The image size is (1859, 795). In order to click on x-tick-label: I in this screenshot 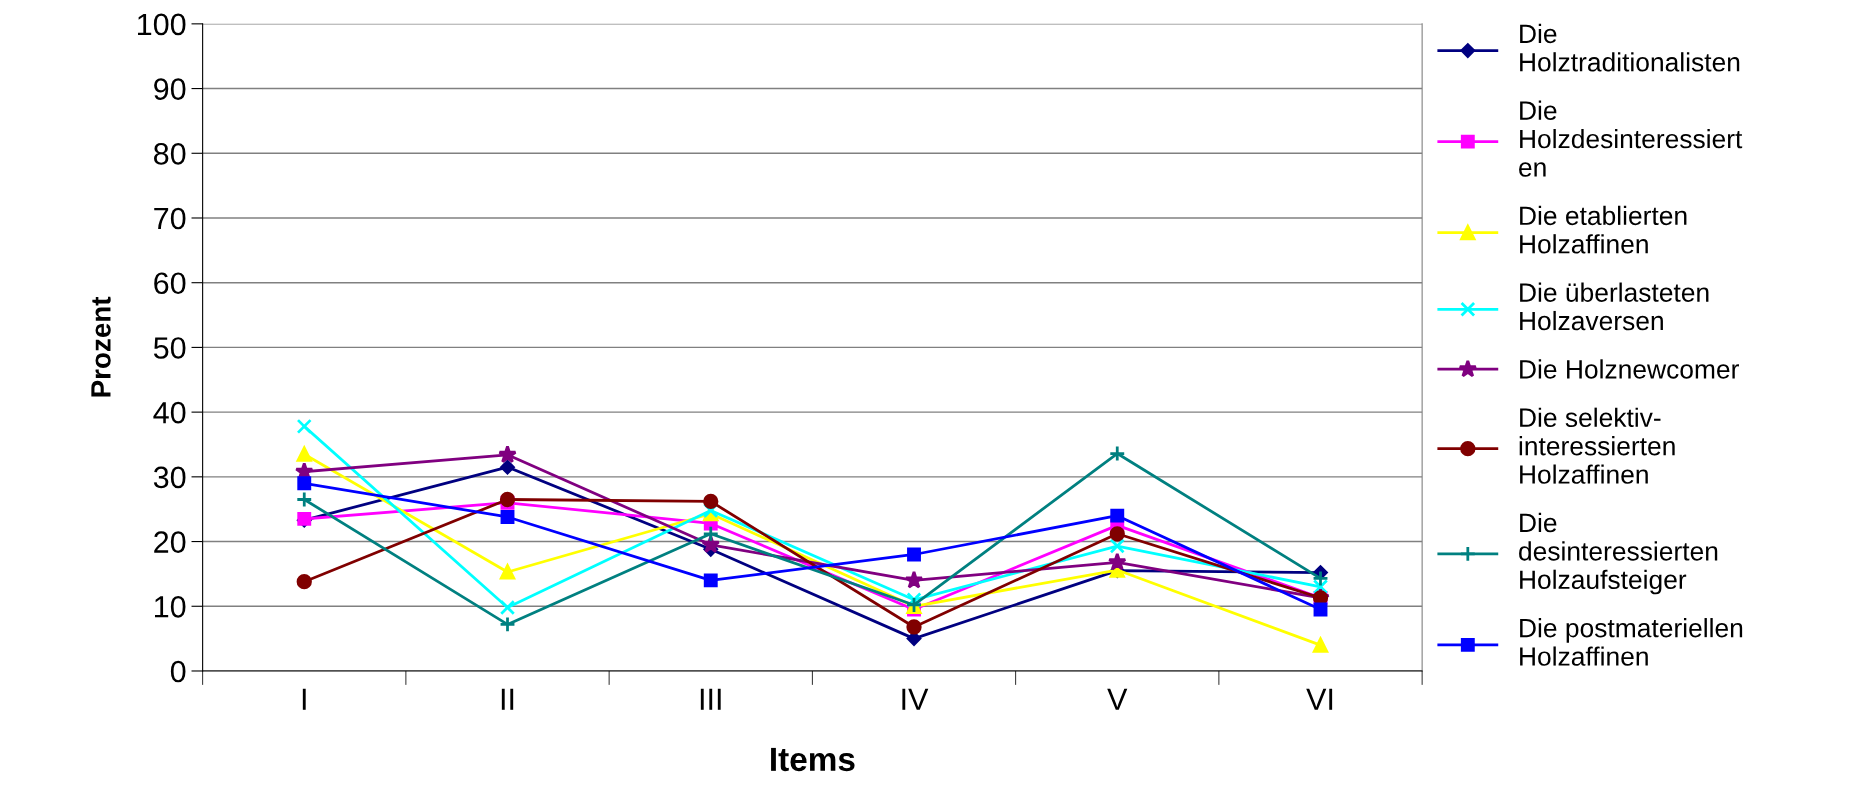, I will do `click(304, 699)`.